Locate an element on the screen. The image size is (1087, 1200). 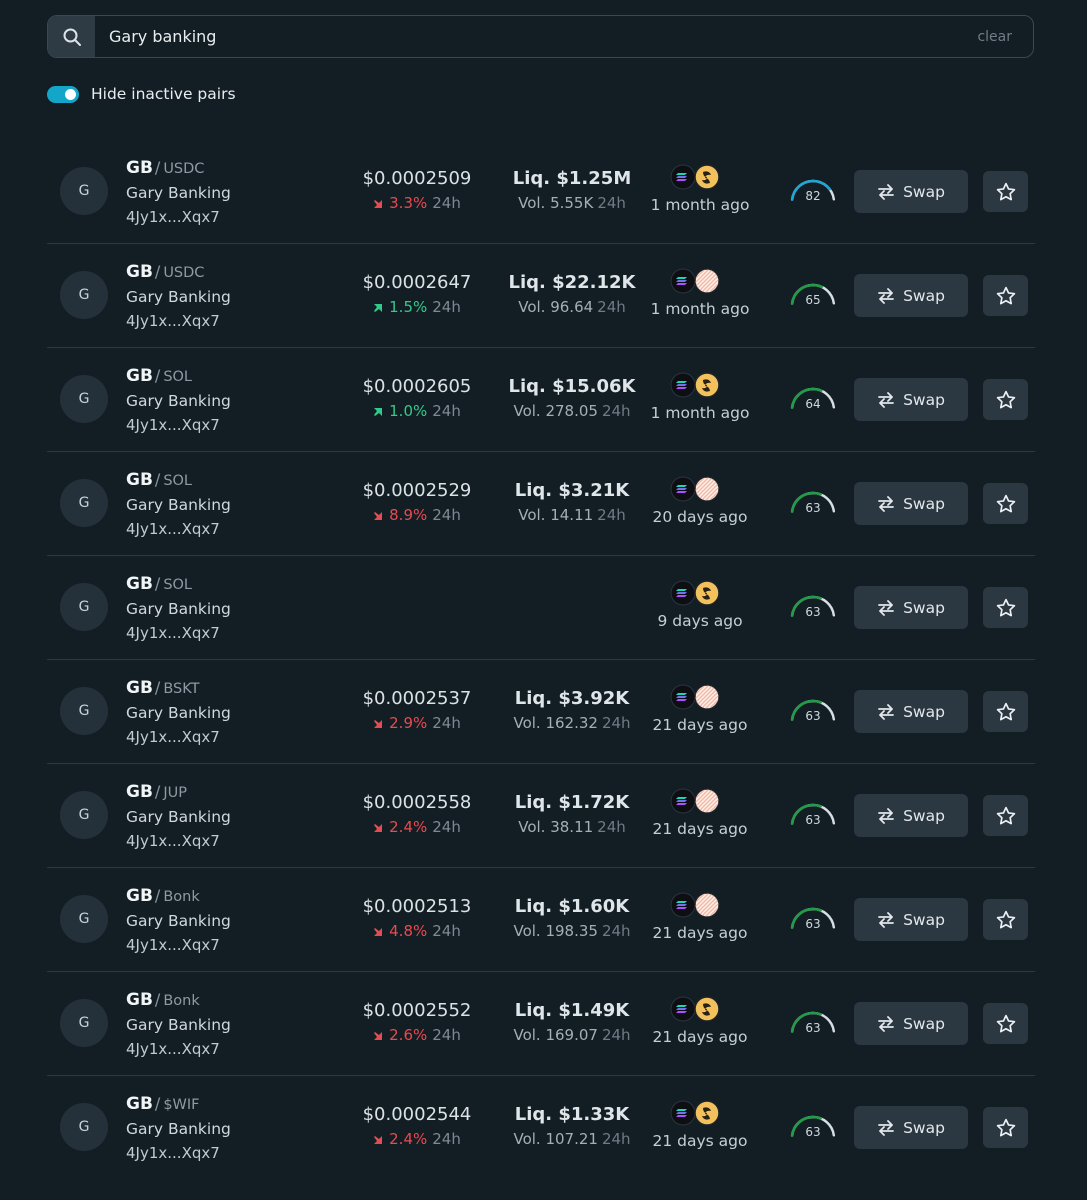
token-name: Gary Banking is located at coordinates (178, 921).